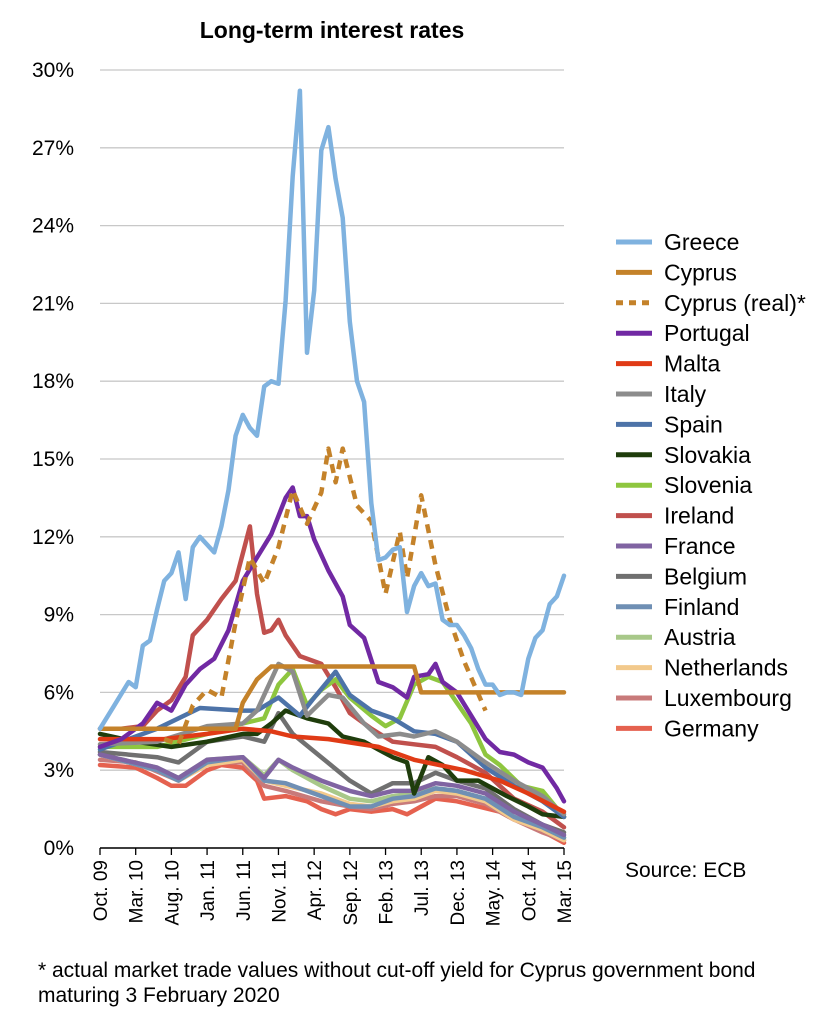 The width and height of the screenshot is (836, 1023). Describe the element at coordinates (699, 516) in the screenshot. I see `legend-label: Ireland` at that location.